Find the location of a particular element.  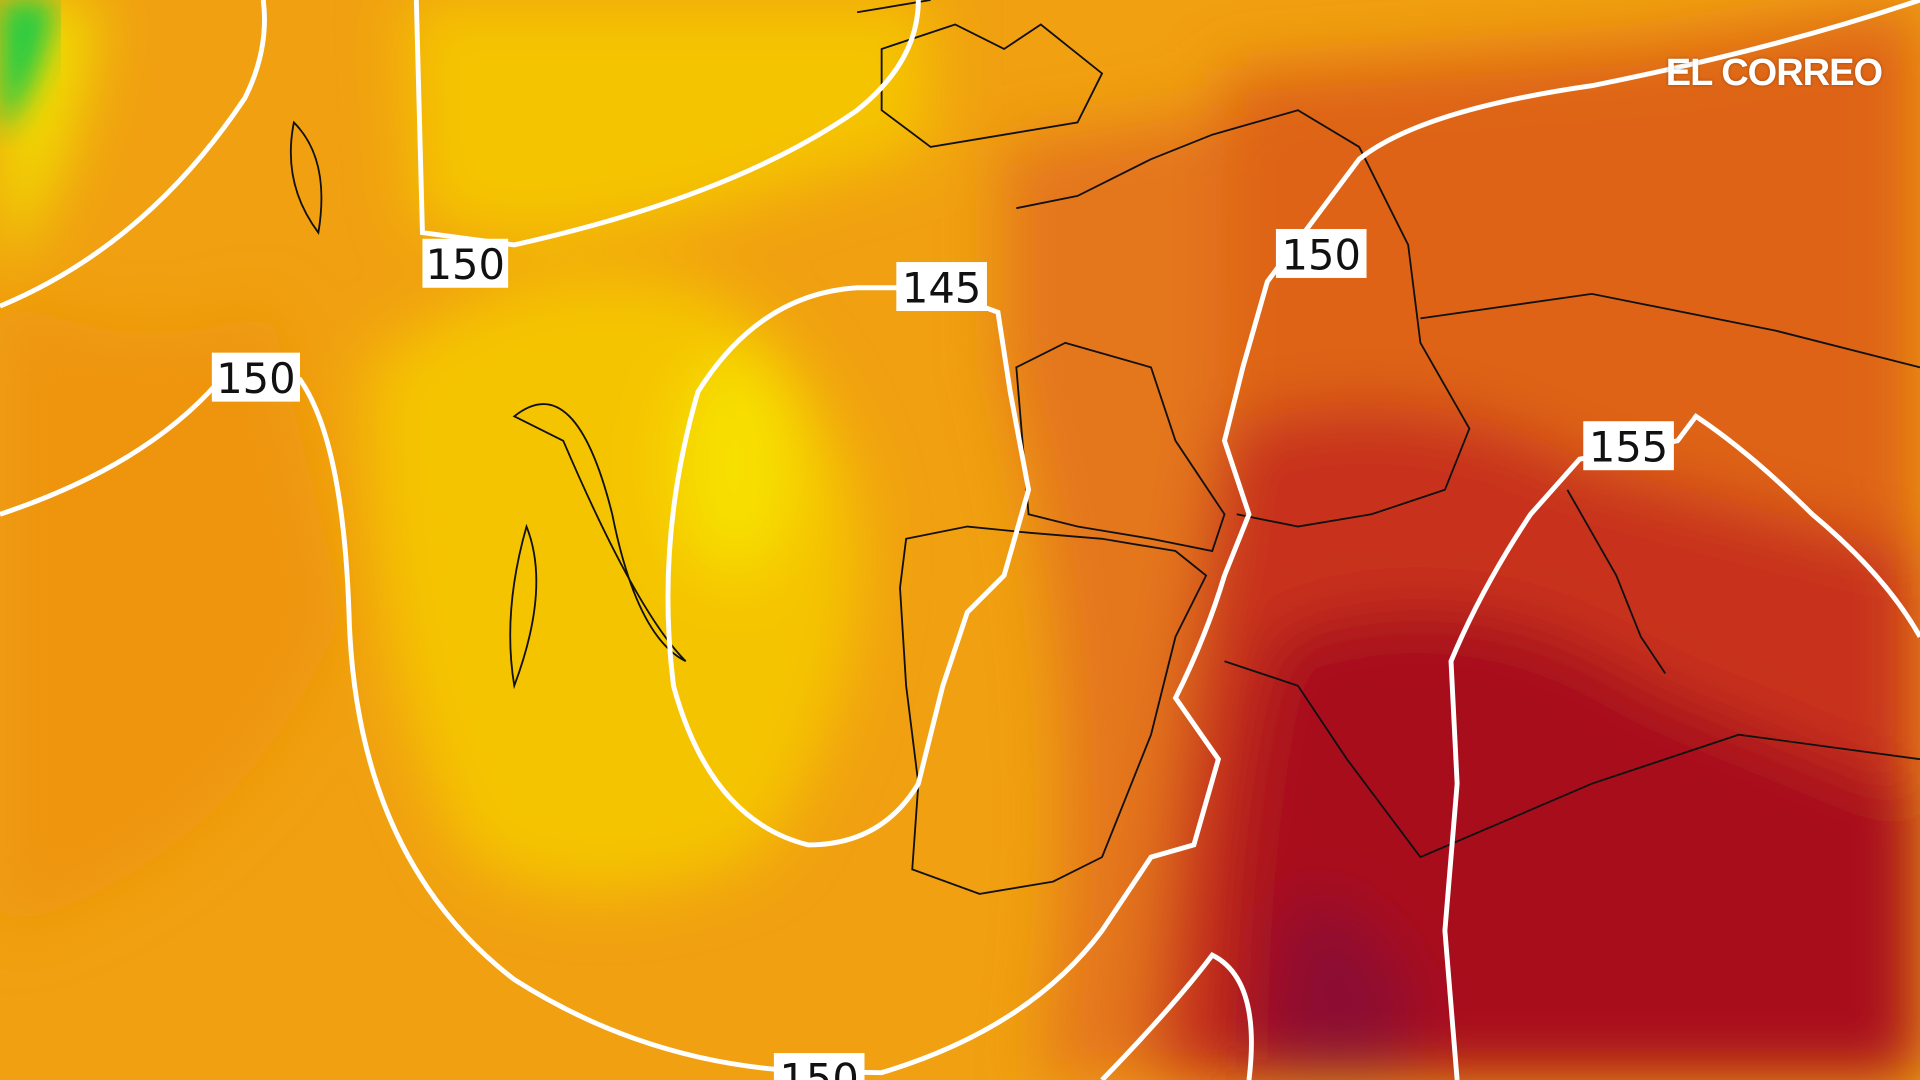

contour-label-150-north: 150 is located at coordinates (465, 263).